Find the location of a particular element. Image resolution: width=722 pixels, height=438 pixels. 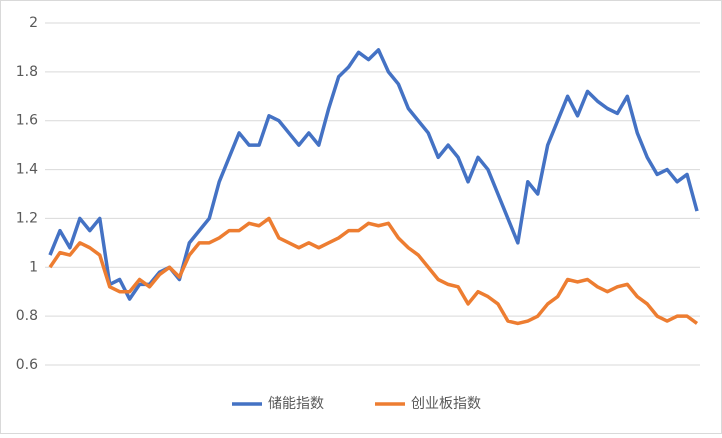

y-tick-label: 0.6 is located at coordinates (27, 365).